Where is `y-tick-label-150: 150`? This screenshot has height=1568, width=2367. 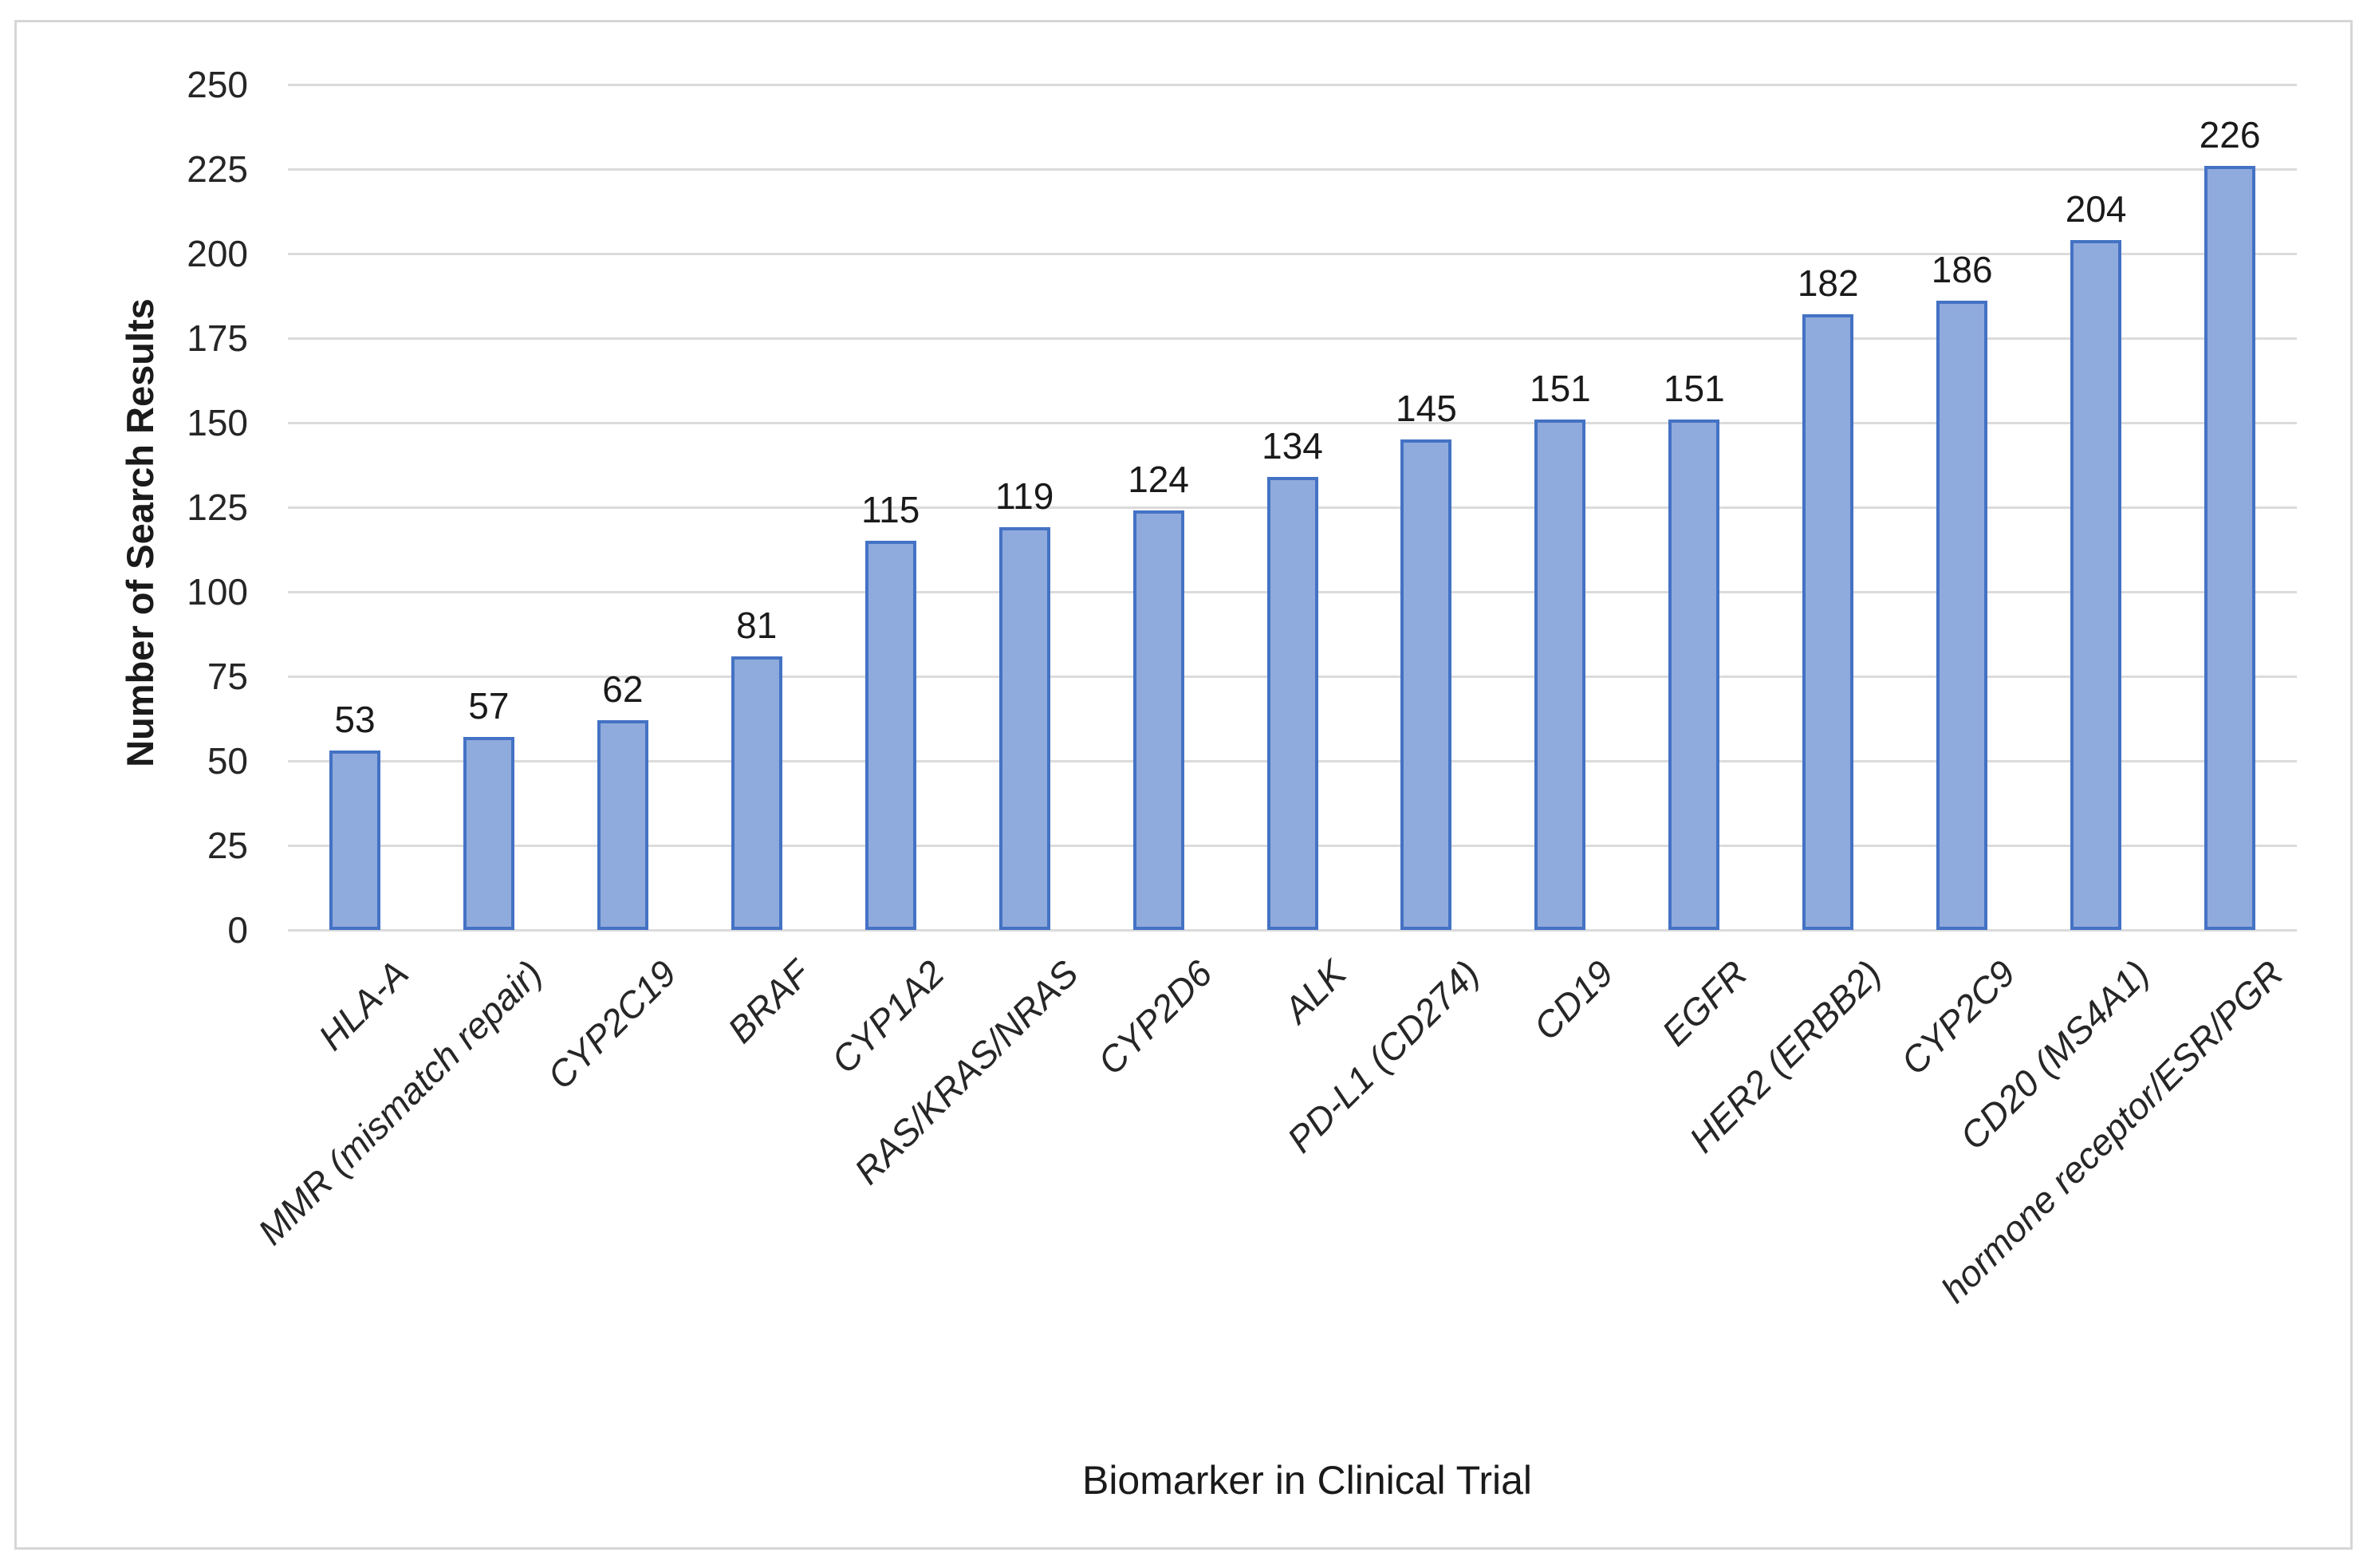
y-tick-label-150: 150 is located at coordinates (217, 422).